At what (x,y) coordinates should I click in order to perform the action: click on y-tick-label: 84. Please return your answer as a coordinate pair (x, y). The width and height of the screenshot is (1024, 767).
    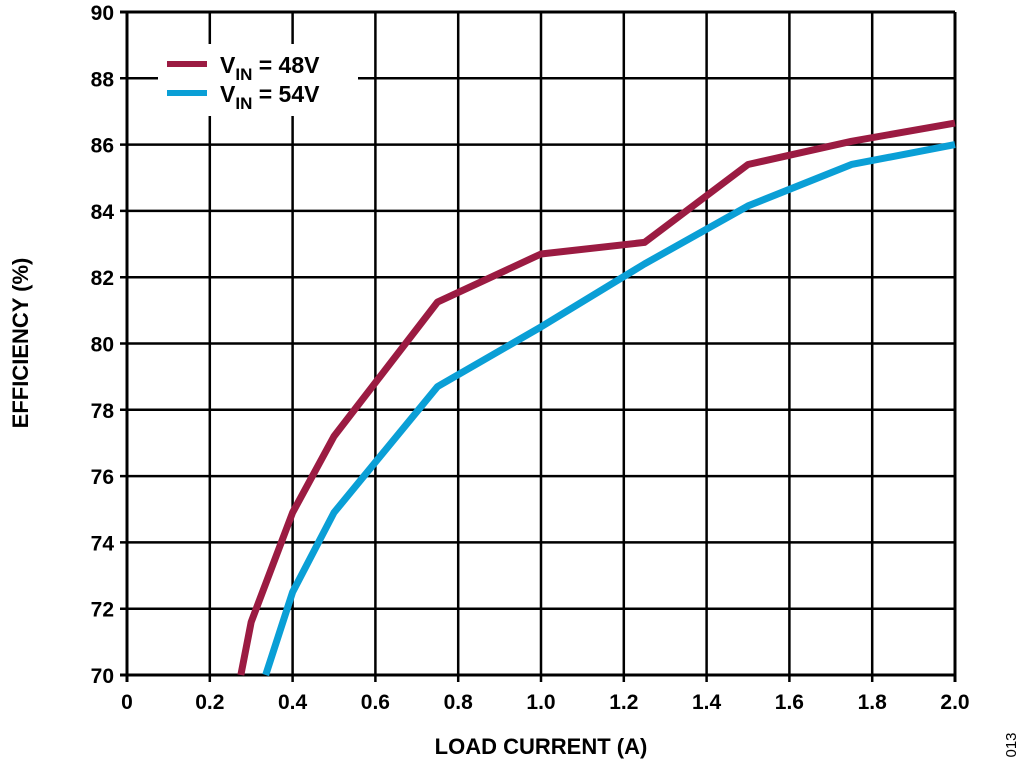
    Looking at the image, I should click on (103, 212).